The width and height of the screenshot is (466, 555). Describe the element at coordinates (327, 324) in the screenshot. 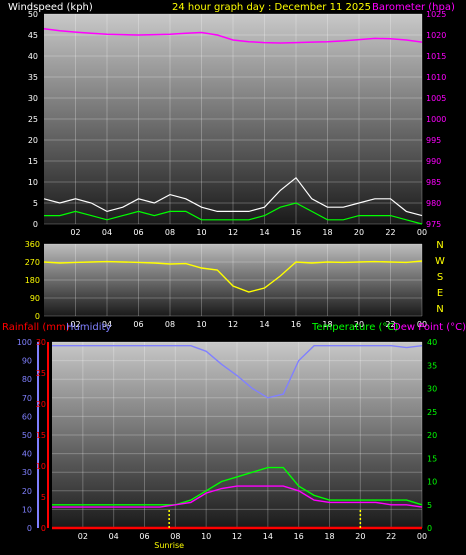

I see `direction-x-tick-label: 18` at that location.